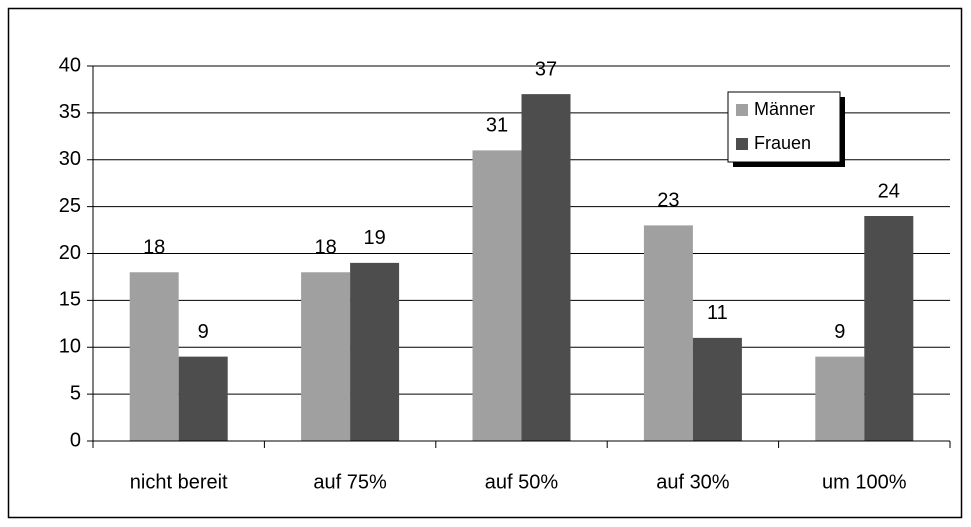 The image size is (971, 527). What do you see at coordinates (693, 482) in the screenshot?
I see `x-tick-label: auf 30%` at bounding box center [693, 482].